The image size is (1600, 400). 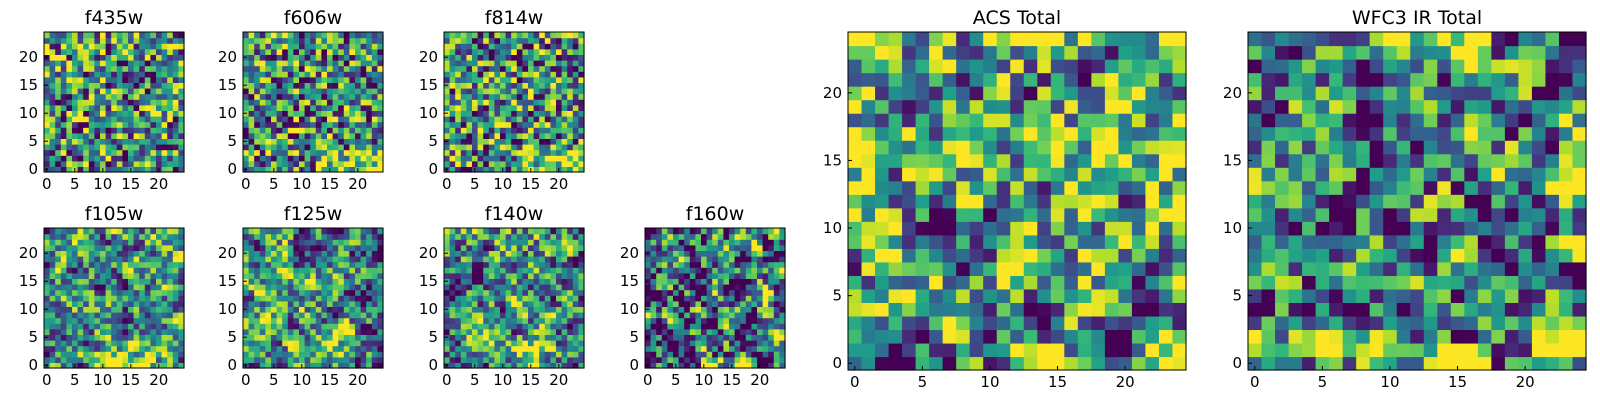 What do you see at coordinates (357, 184) in the screenshot?
I see `x-tick-label: 20` at bounding box center [357, 184].